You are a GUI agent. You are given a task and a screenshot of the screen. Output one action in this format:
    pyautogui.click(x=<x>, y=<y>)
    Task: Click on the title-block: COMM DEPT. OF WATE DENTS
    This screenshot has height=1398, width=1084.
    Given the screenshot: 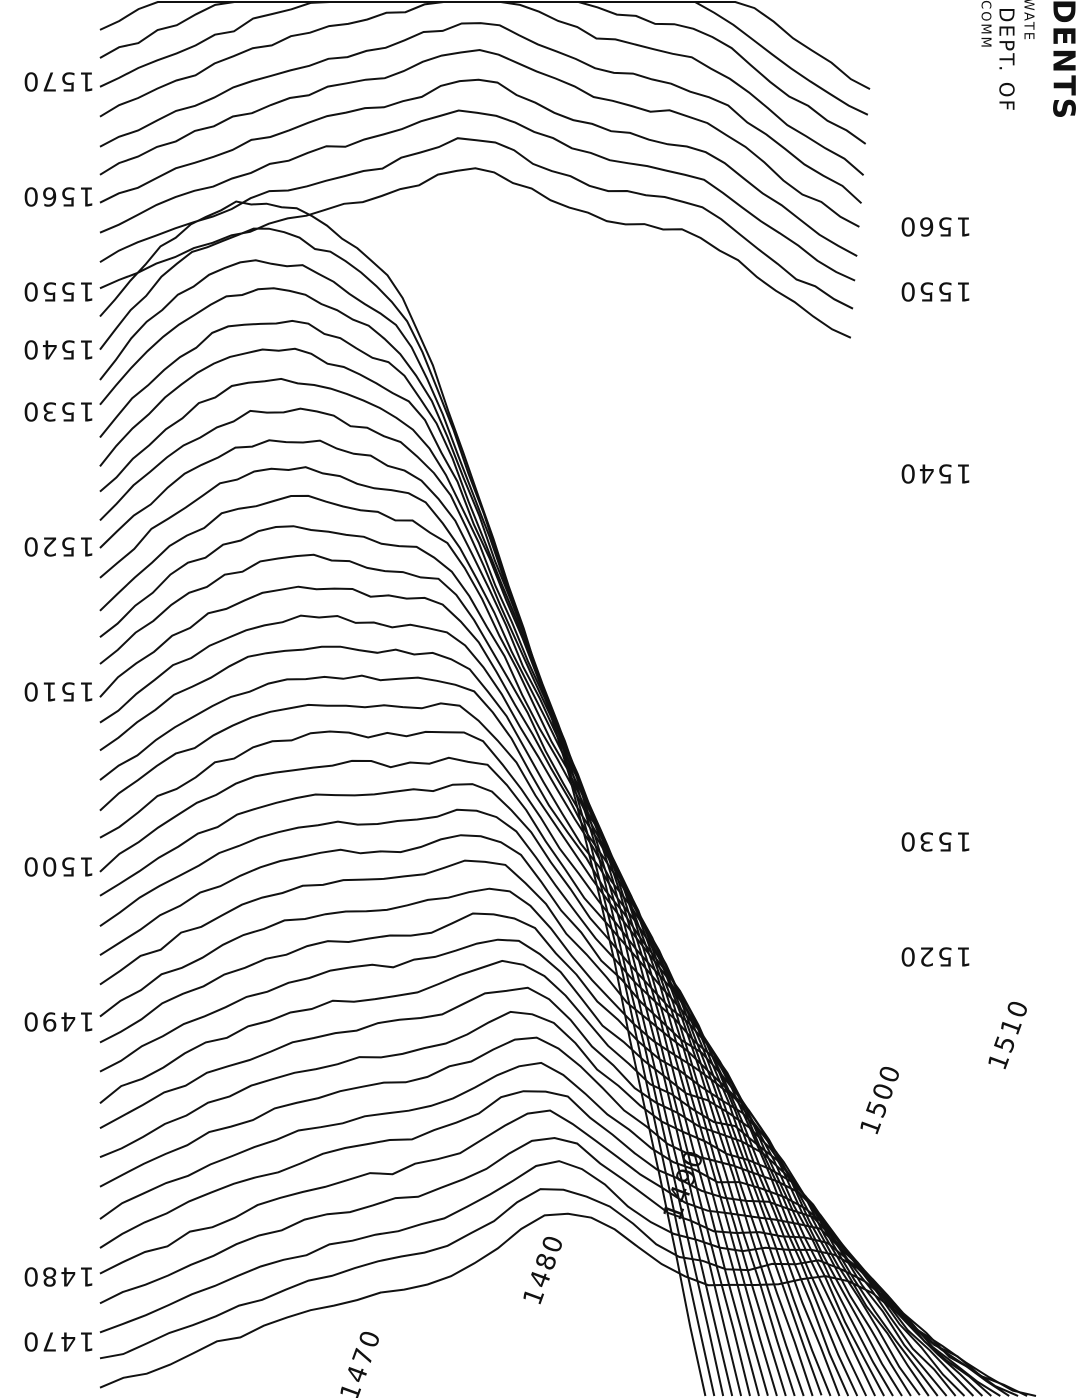 What is the action you would take?
    pyautogui.click(x=1029, y=60)
    